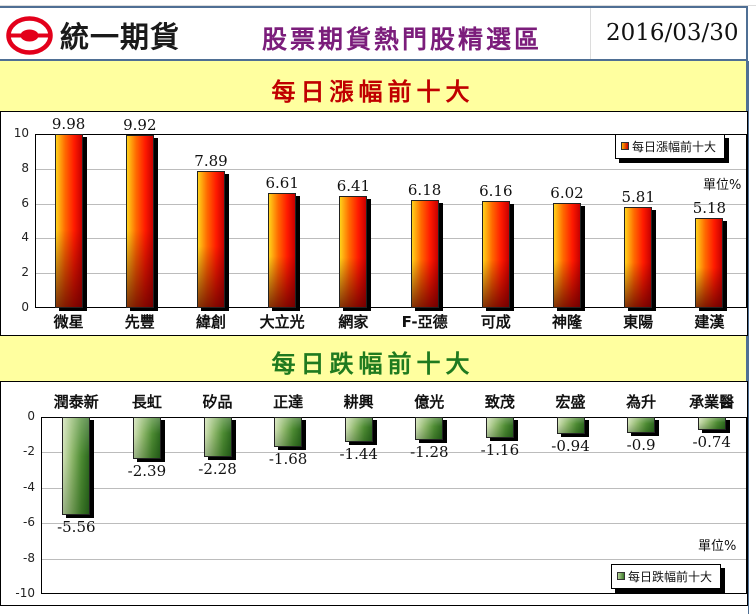  Describe the element at coordinates (358, 402) in the screenshot. I see `category-label: 耕興` at that location.